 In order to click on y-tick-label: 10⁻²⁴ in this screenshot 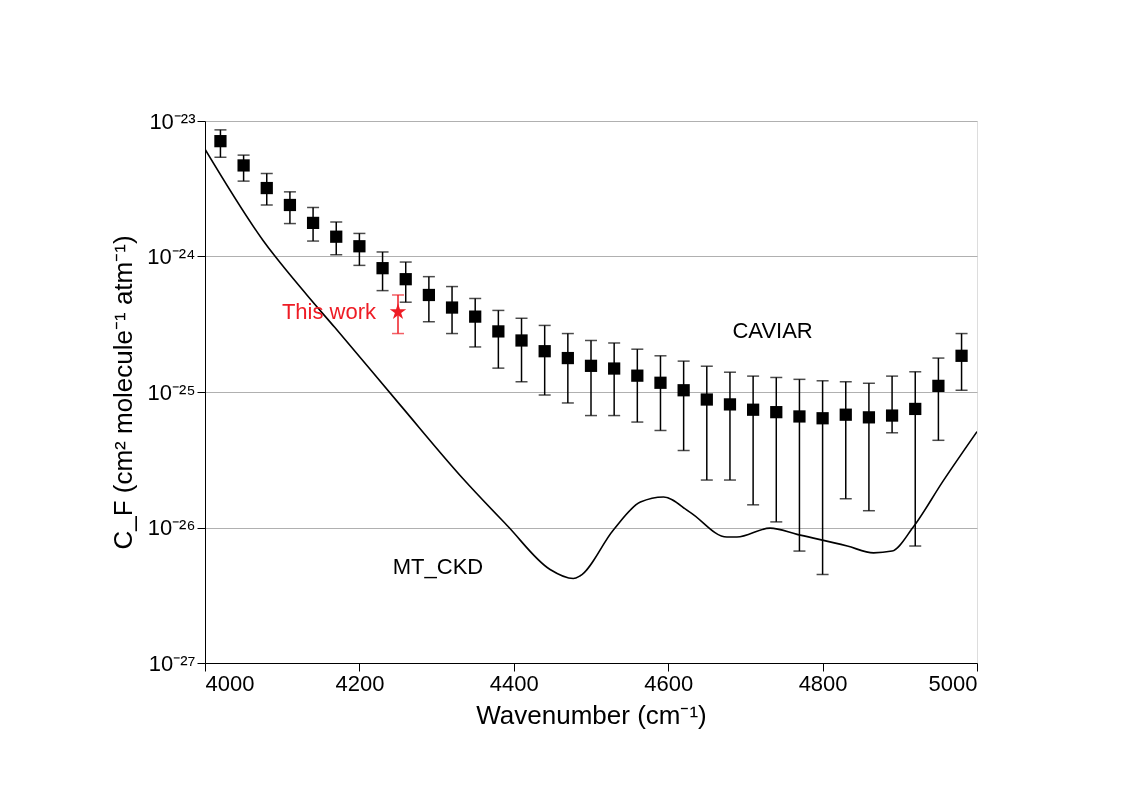, I will do `click(171, 256)`.